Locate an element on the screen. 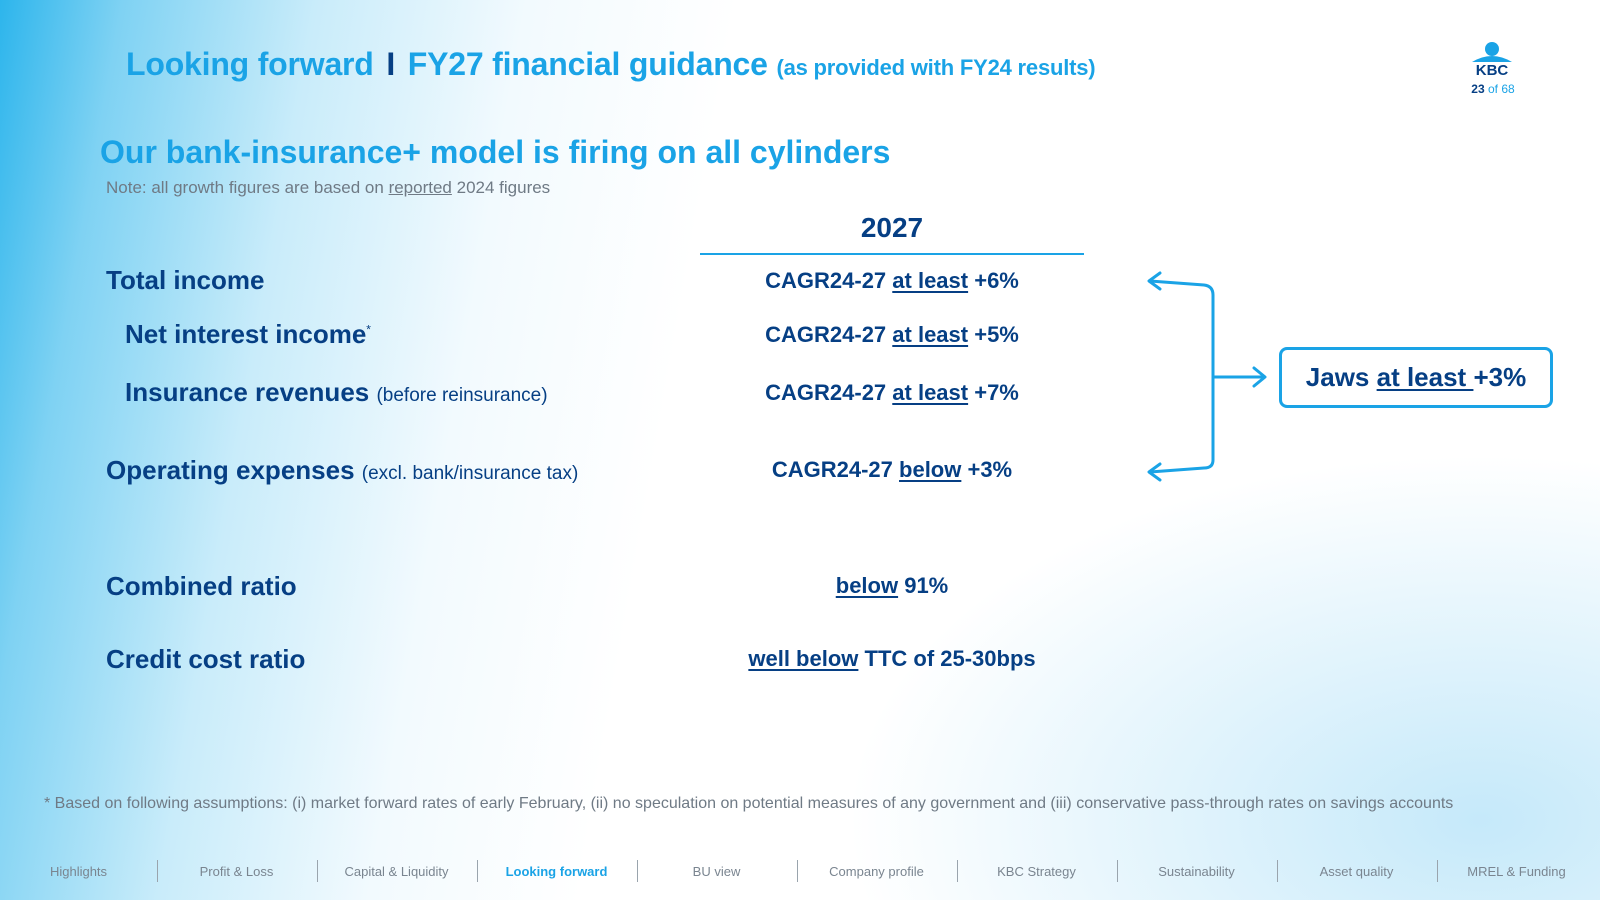  row-label-note: (excl. bank/insurance tax) is located at coordinates (470, 473).